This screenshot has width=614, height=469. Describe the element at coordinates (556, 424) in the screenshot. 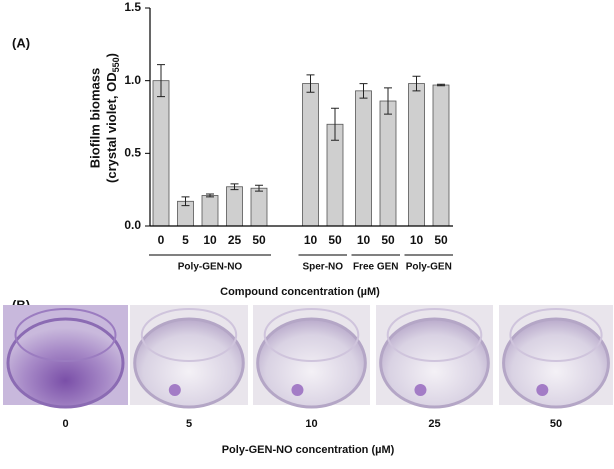

I see `photo-label: 50` at that location.